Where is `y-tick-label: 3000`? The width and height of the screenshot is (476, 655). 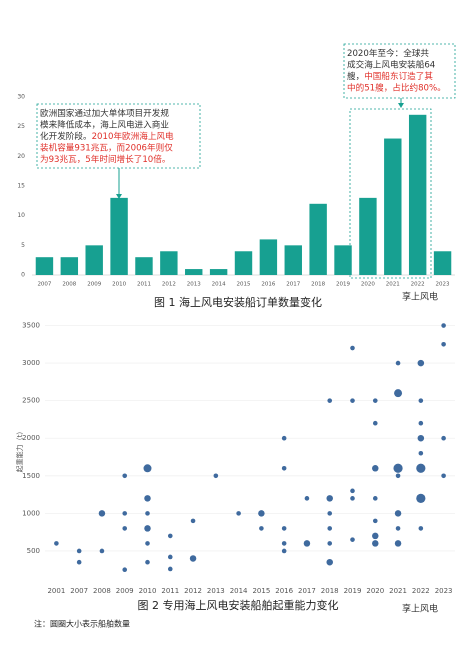
y-tick-label: 3000 is located at coordinates (31, 363).